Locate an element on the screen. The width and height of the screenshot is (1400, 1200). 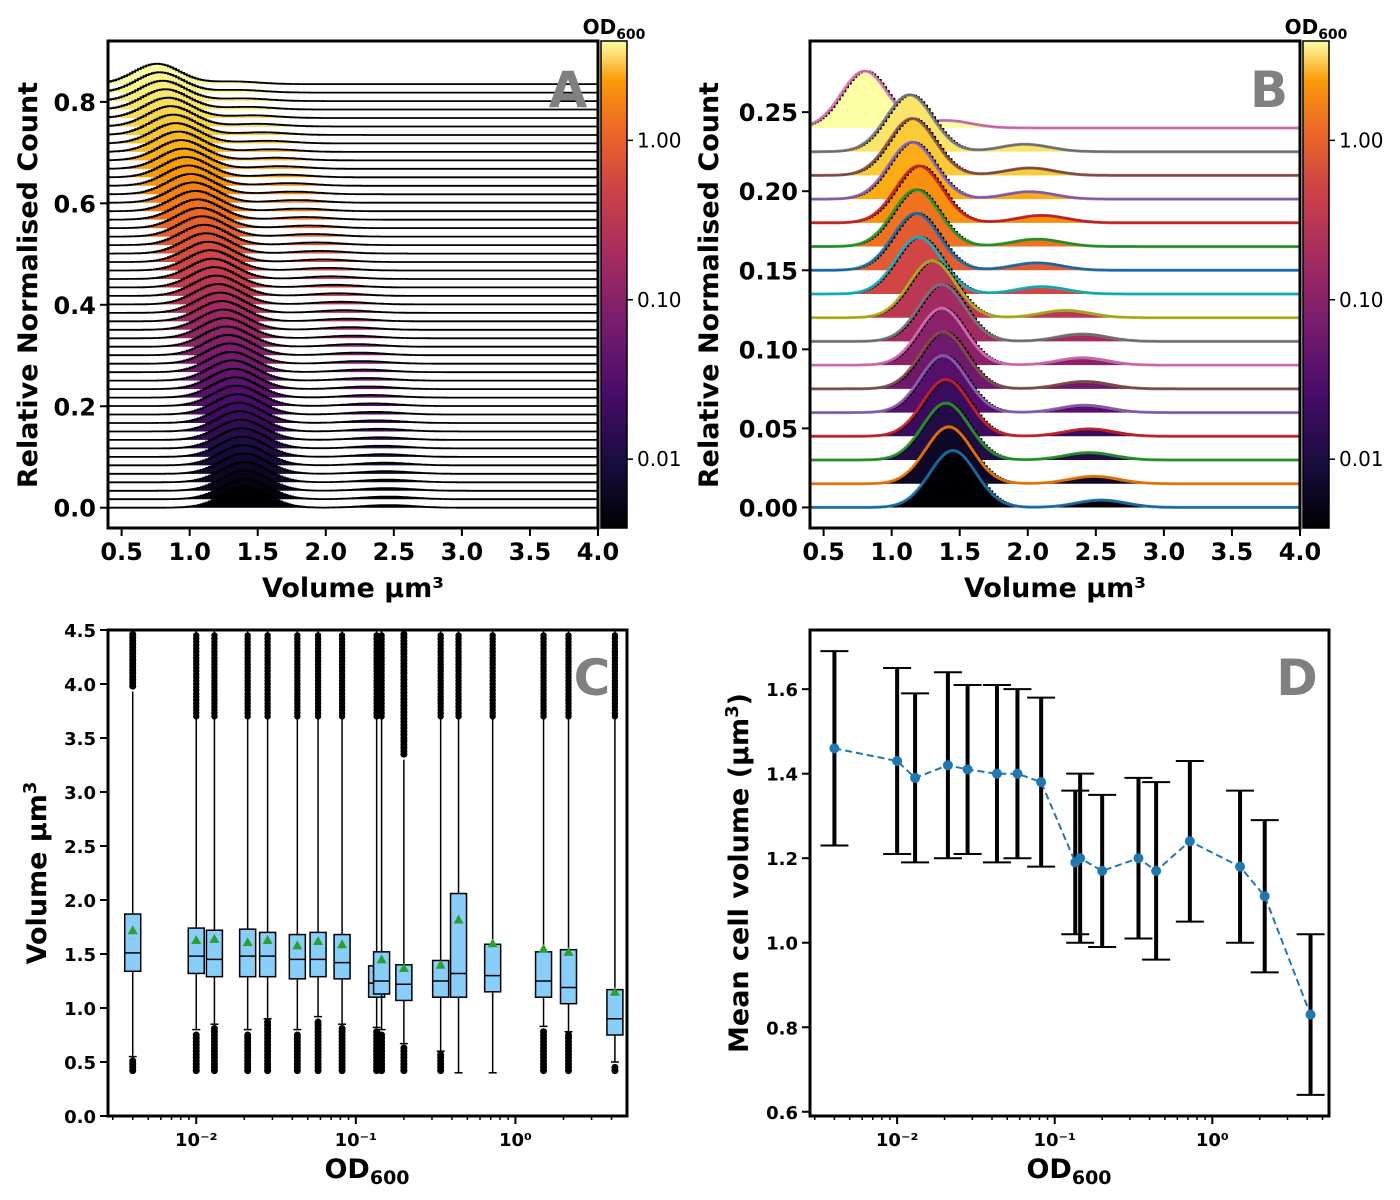
A-ytick-label: 0.4 is located at coordinates (74, 306).